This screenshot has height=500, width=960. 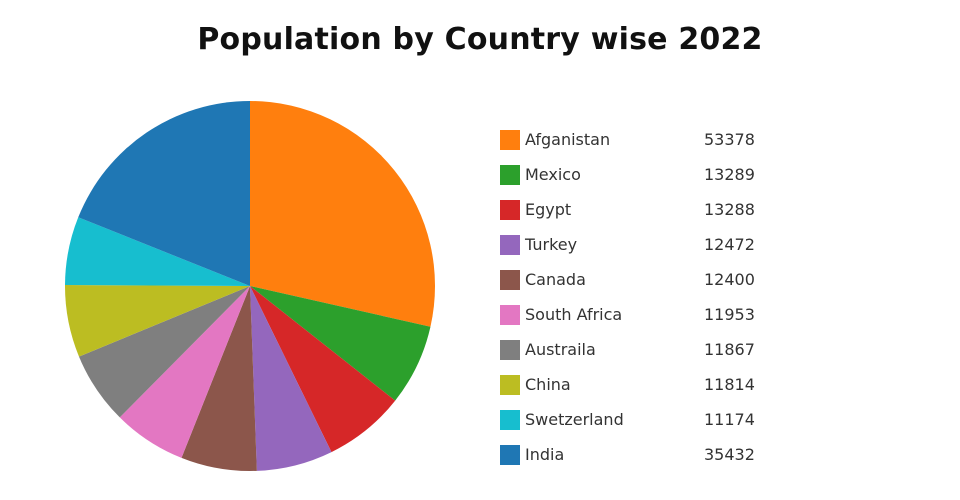 I want to click on legend-item-afganistan: Afganistan 53378, so click(x=630, y=147).